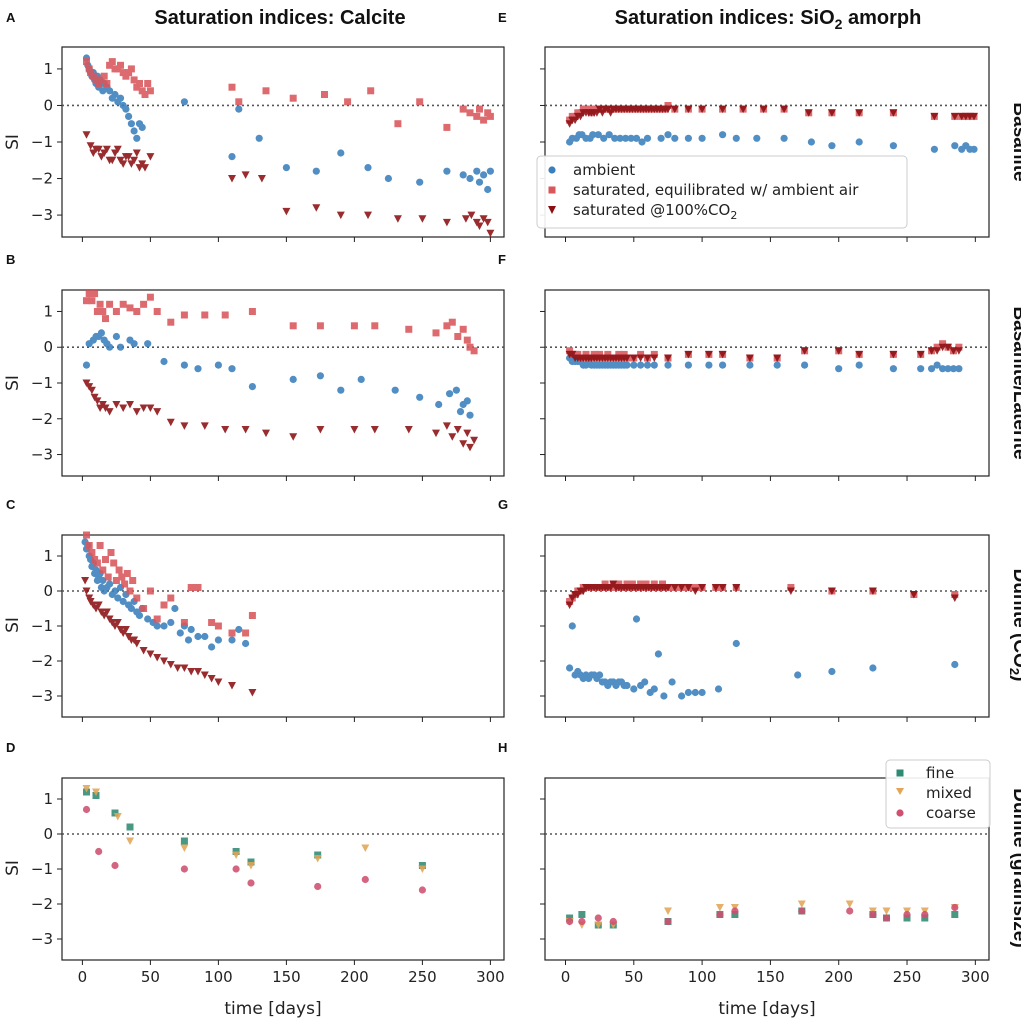 This screenshot has width=1021, height=1023. Describe the element at coordinates (11, 504) in the screenshot. I see `panel-letter-c: C` at that location.